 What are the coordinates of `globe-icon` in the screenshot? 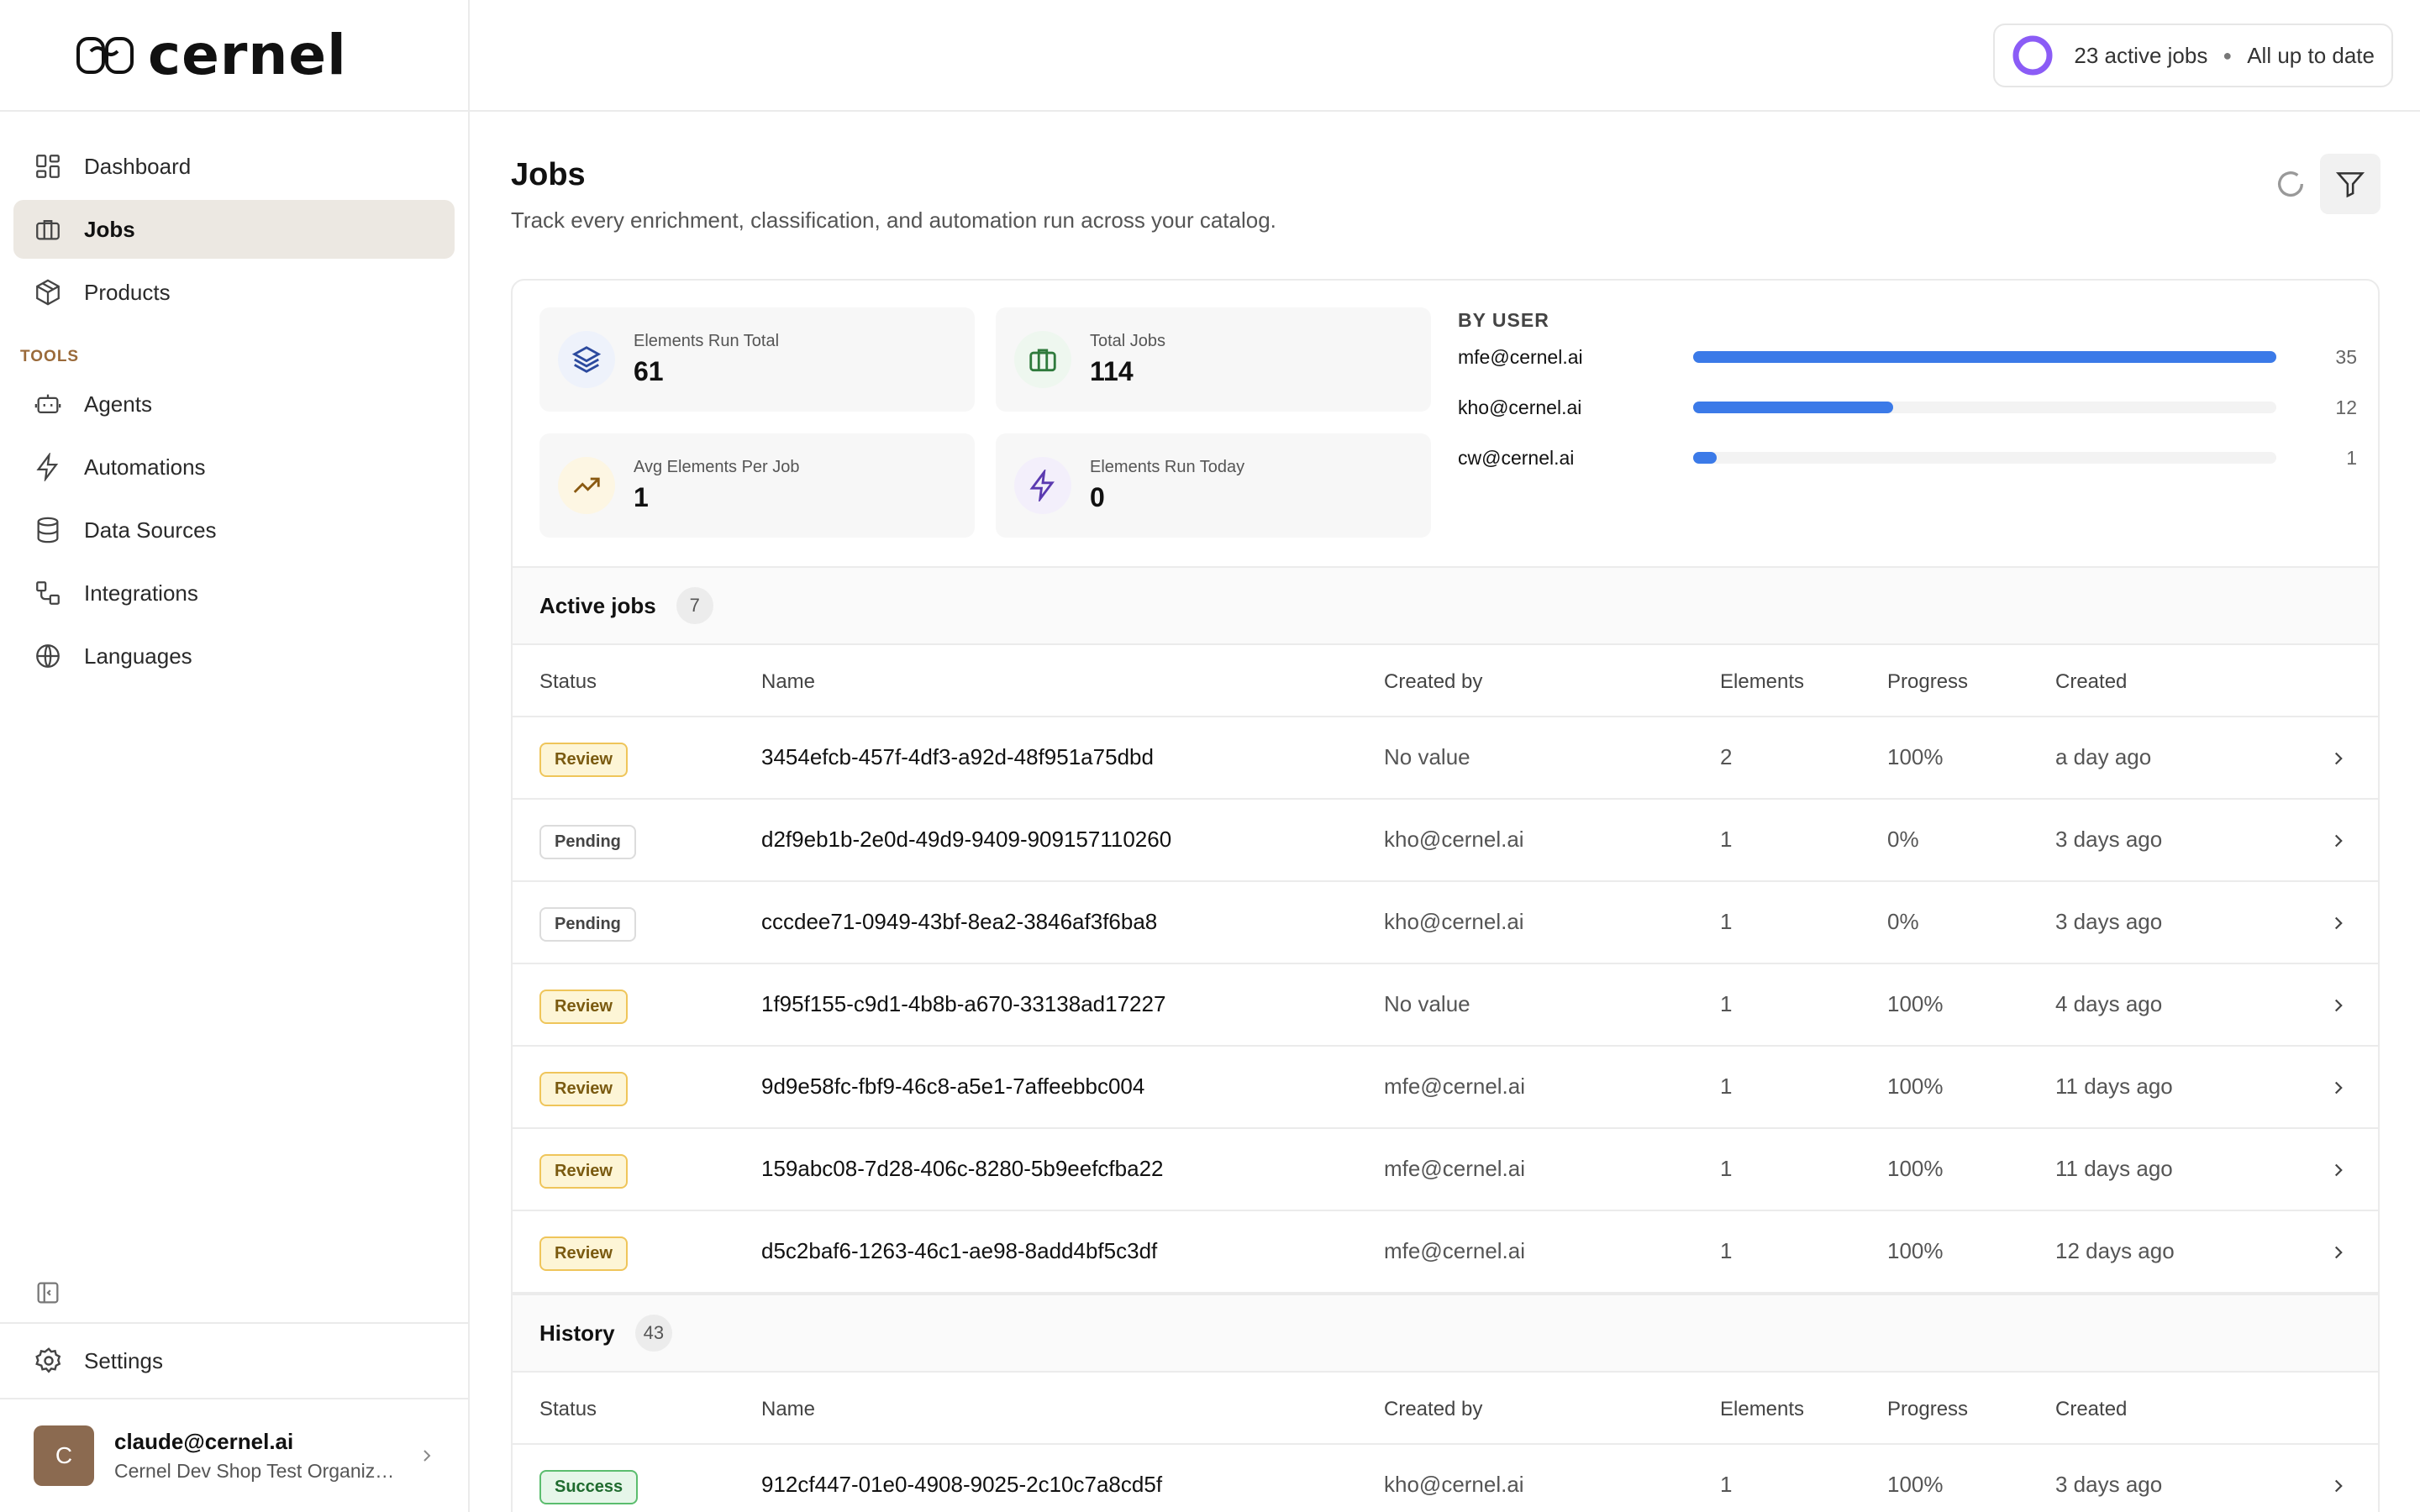 It's located at (48, 656).